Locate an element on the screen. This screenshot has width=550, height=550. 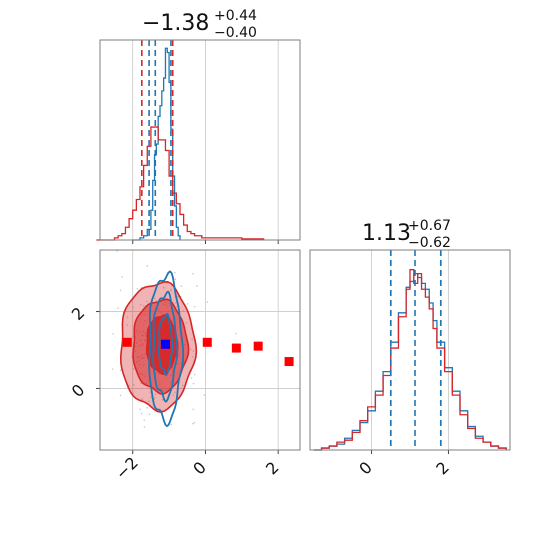
title-1-minus: −0.40 is located at coordinates (235, 33).